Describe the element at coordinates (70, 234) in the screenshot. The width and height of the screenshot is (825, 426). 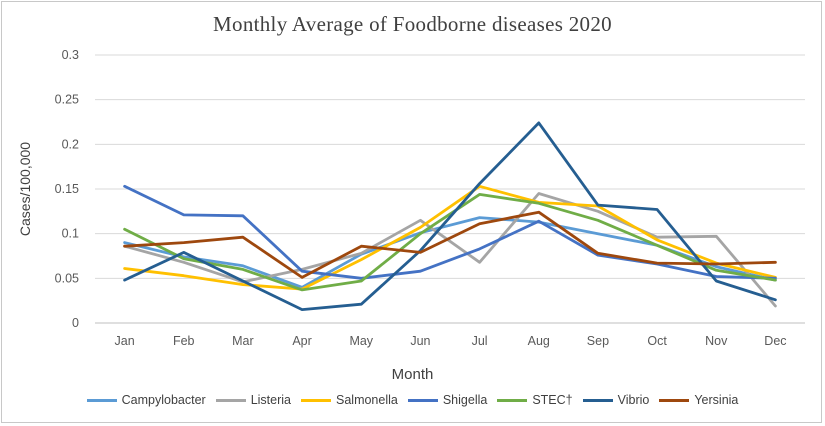
I see `y-tick-label: 0.1` at that location.